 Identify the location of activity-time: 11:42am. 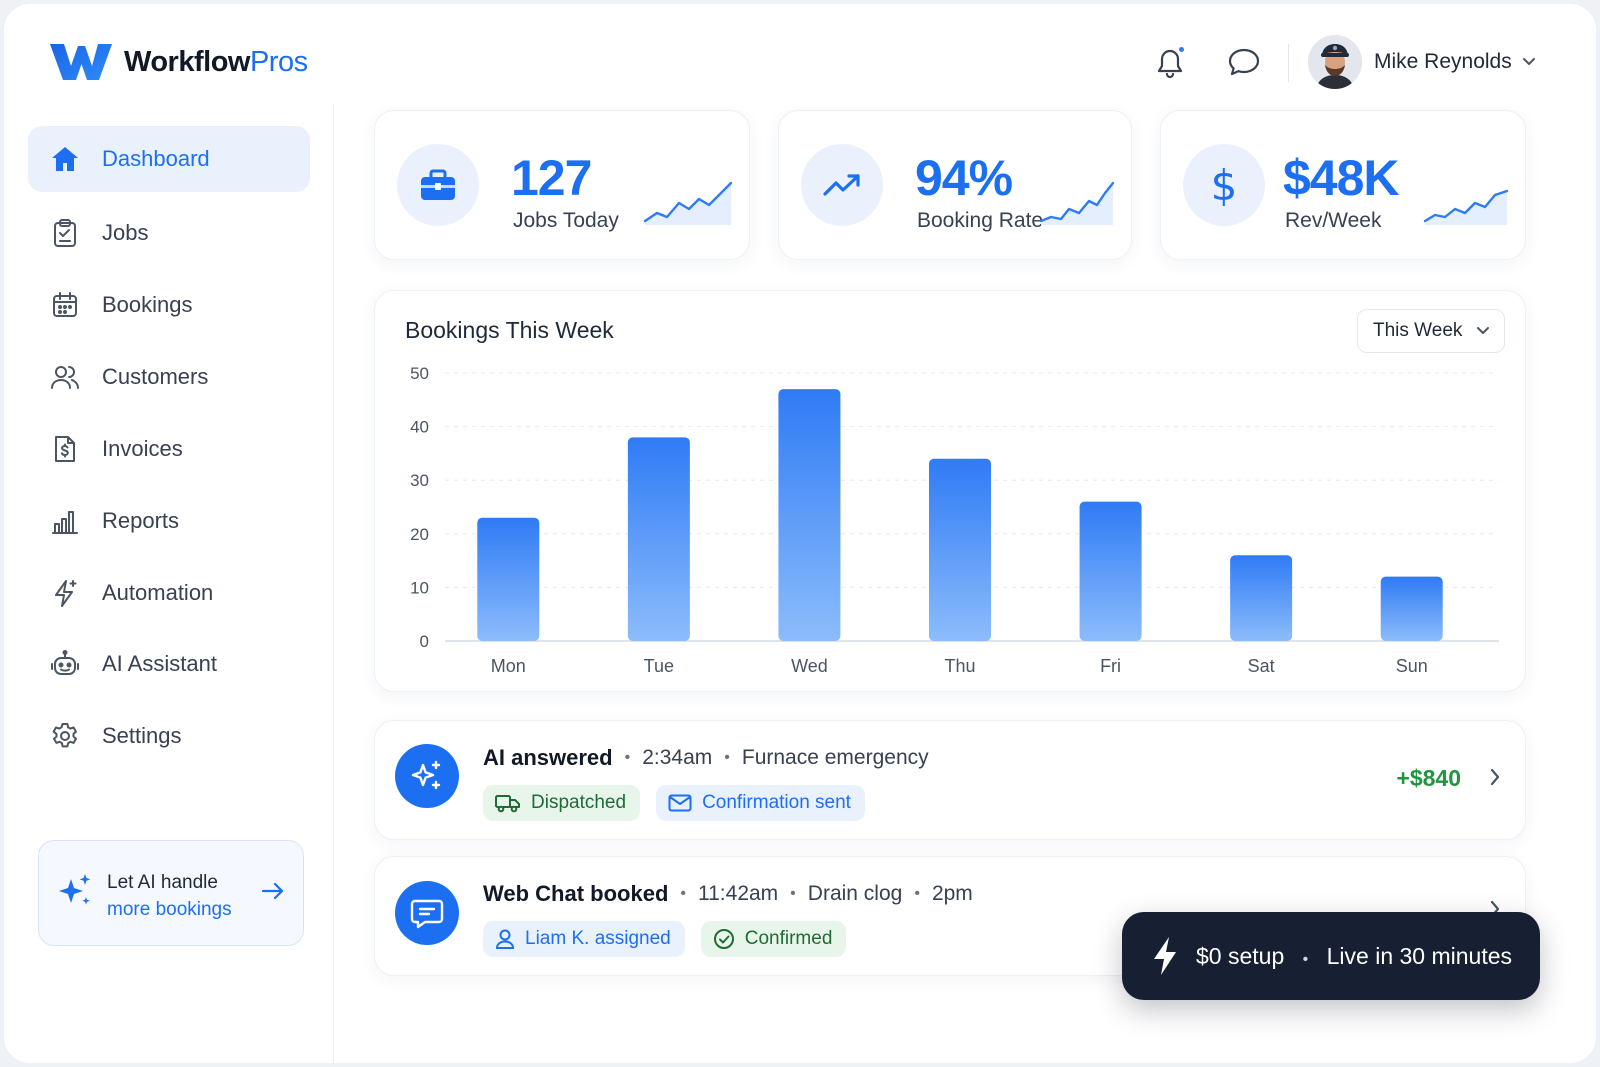
(738, 893).